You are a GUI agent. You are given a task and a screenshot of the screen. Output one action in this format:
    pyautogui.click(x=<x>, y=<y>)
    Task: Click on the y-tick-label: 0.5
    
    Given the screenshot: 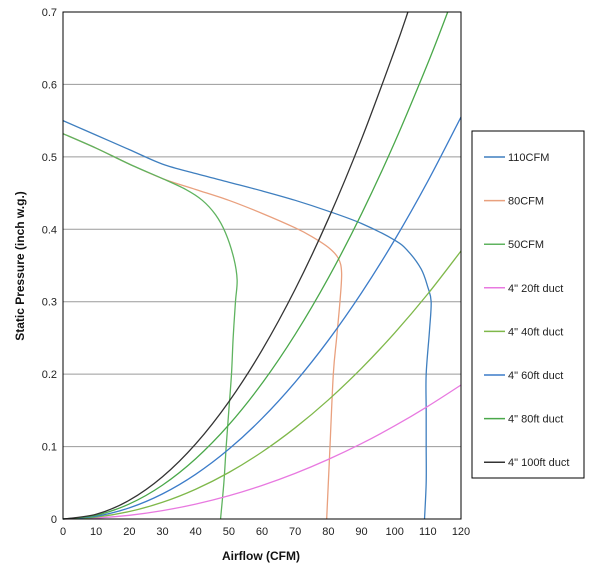 What is the action you would take?
    pyautogui.click(x=49, y=158)
    